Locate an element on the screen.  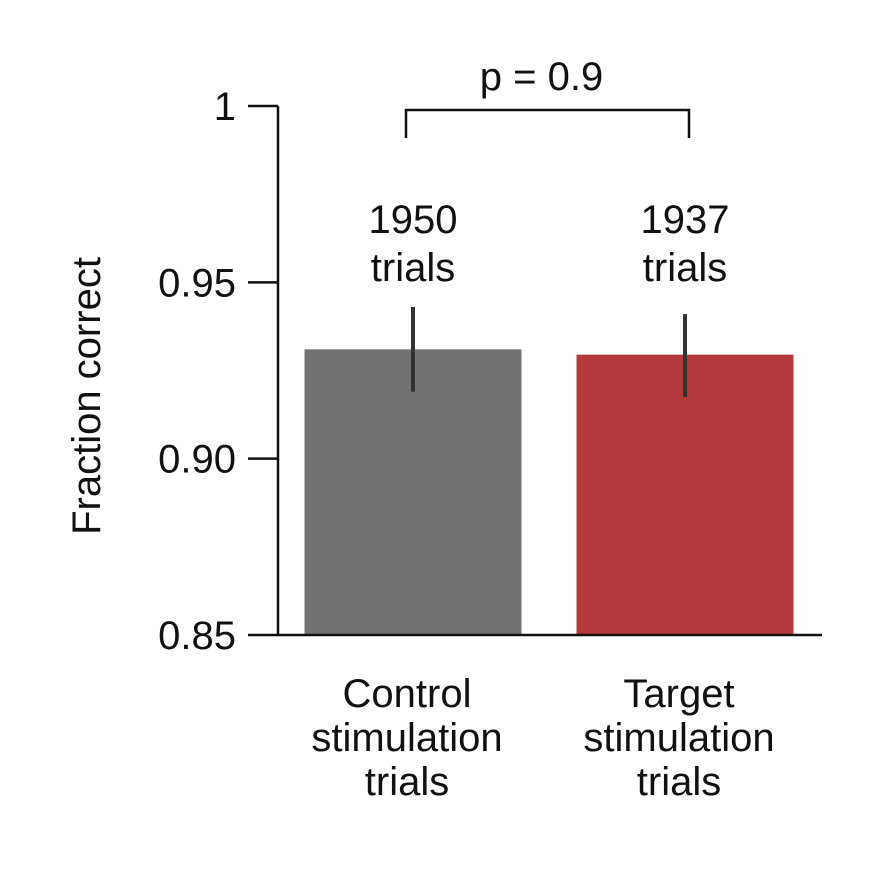
y-axis-label: Fraction correct is located at coordinates (87, 396).